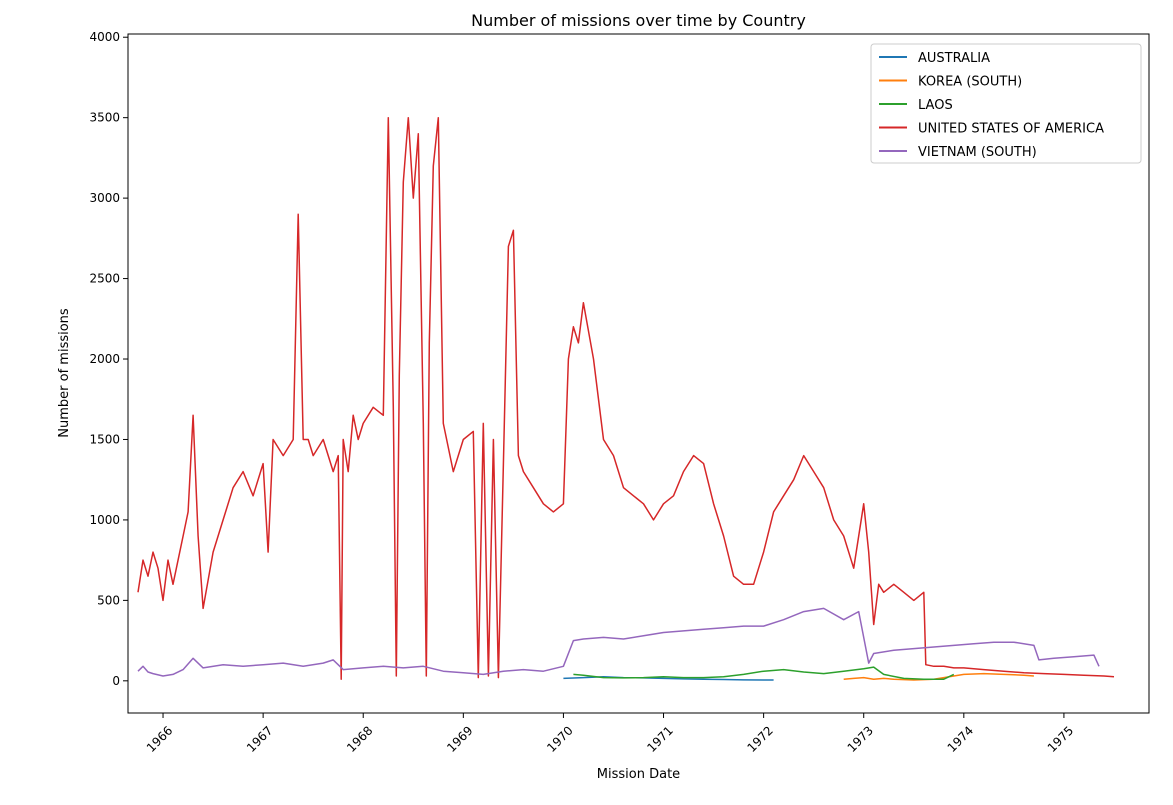  I want to click on y-tick-label: 1500, so click(104, 439).